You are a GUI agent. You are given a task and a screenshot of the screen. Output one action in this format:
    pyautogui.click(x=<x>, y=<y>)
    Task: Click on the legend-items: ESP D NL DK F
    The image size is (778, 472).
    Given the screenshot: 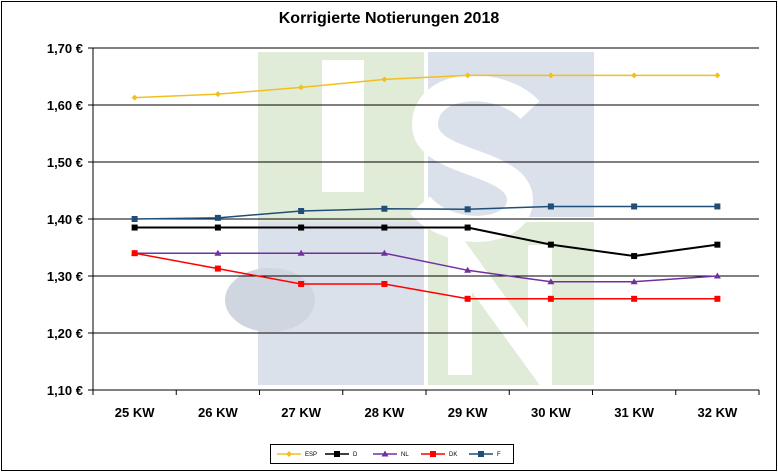 What is the action you would take?
    pyautogui.click(x=389, y=454)
    